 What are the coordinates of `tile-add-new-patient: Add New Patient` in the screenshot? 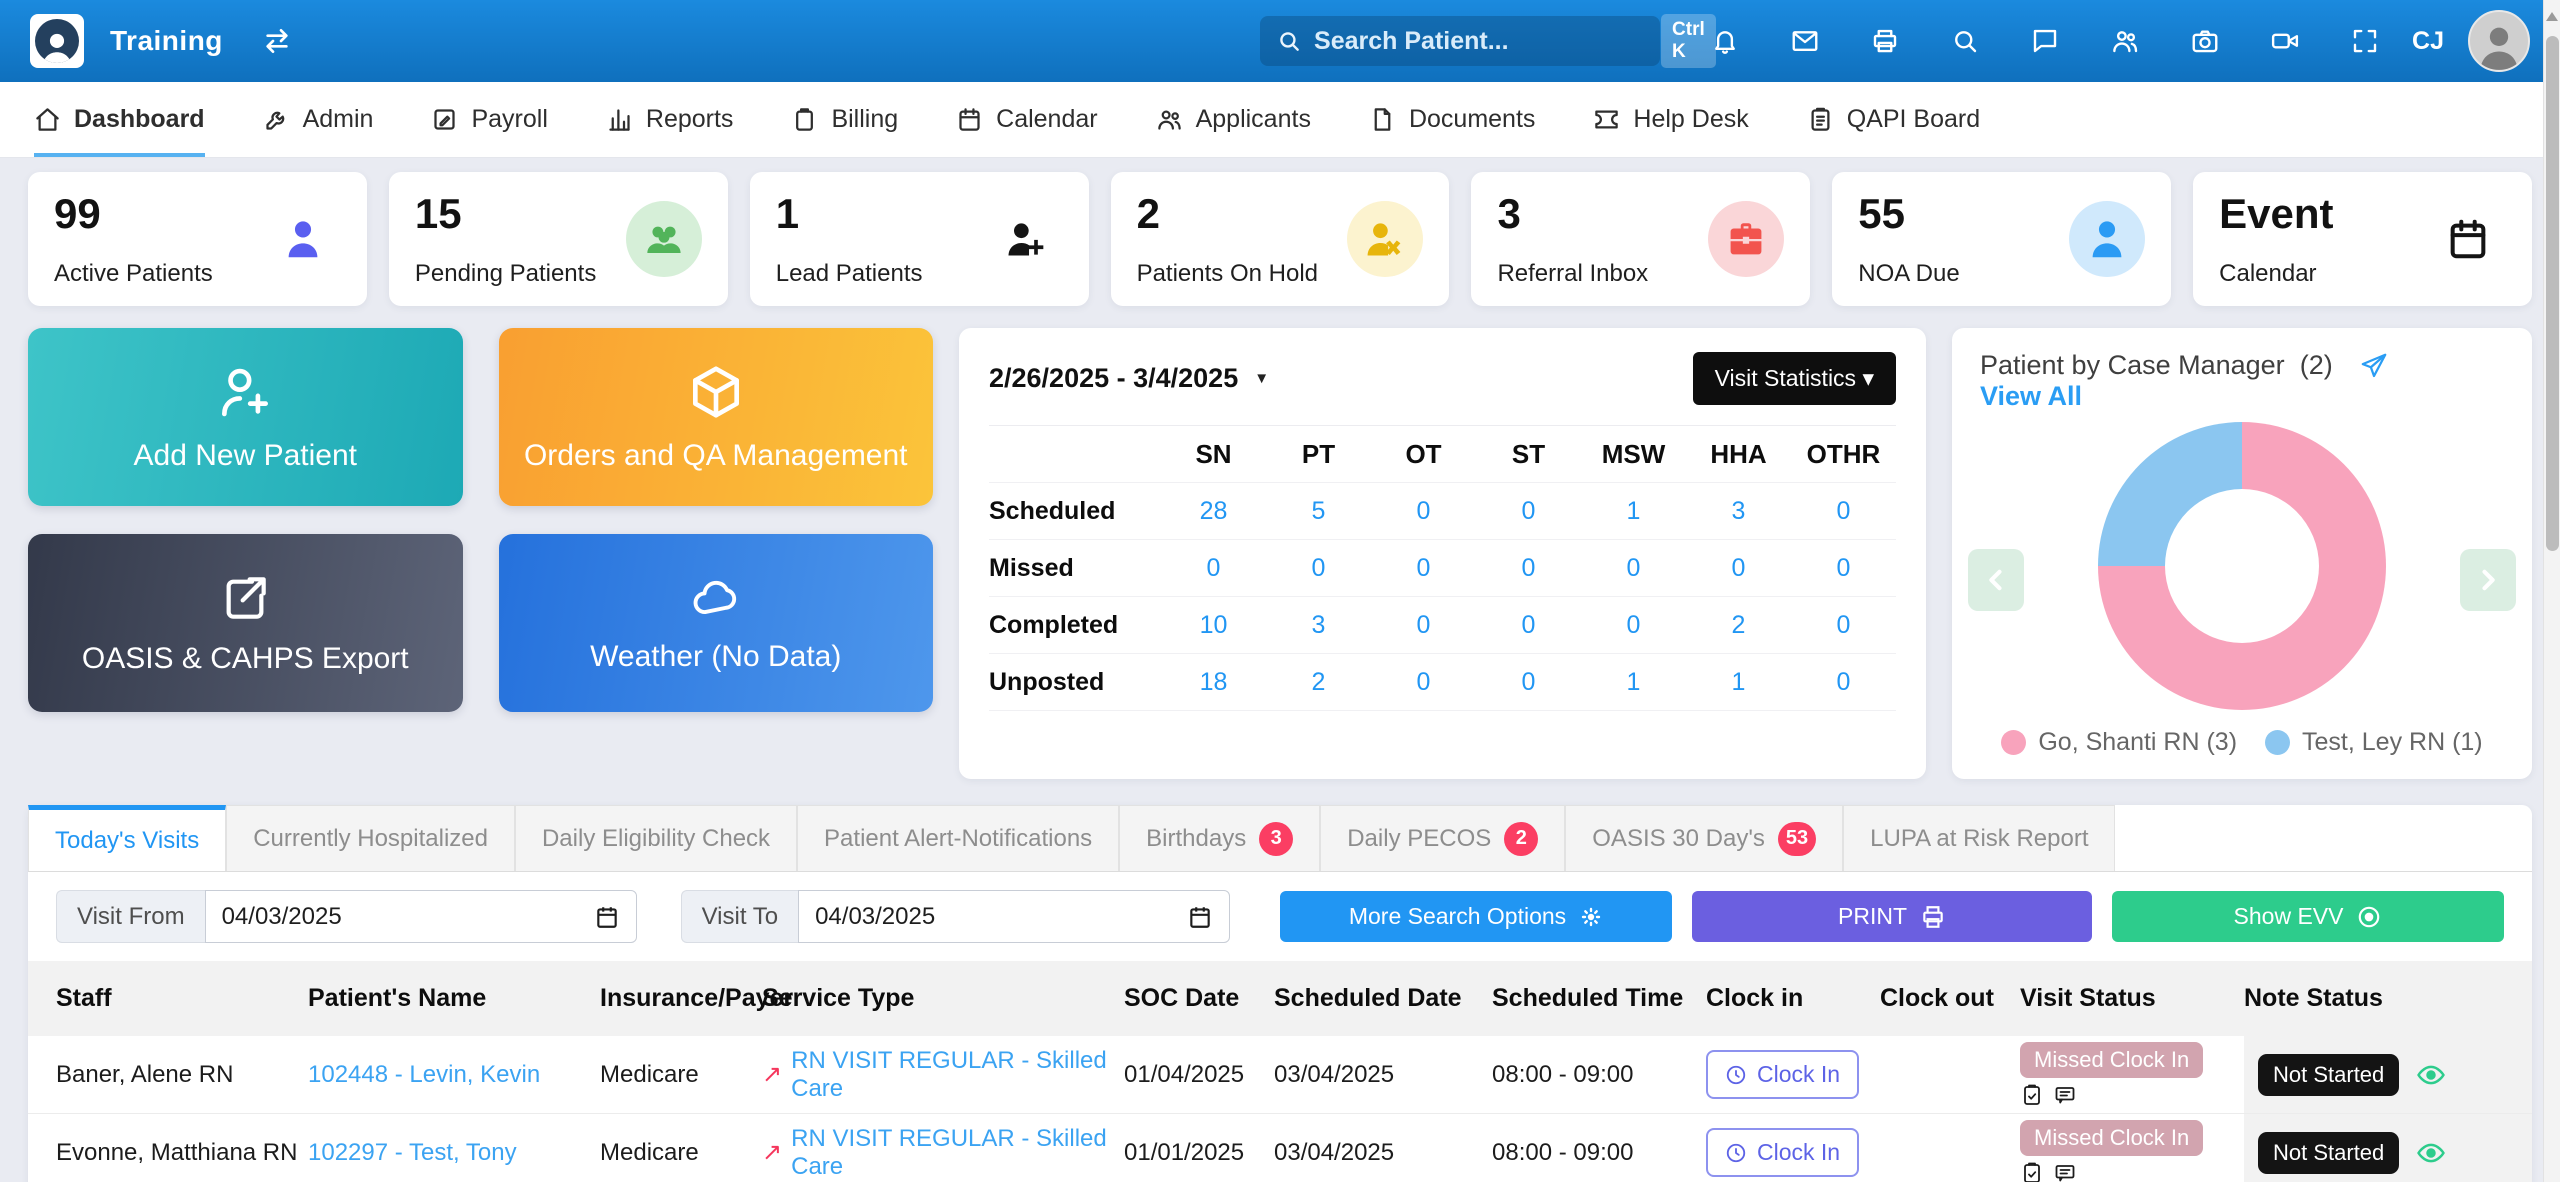 It's located at (245, 417).